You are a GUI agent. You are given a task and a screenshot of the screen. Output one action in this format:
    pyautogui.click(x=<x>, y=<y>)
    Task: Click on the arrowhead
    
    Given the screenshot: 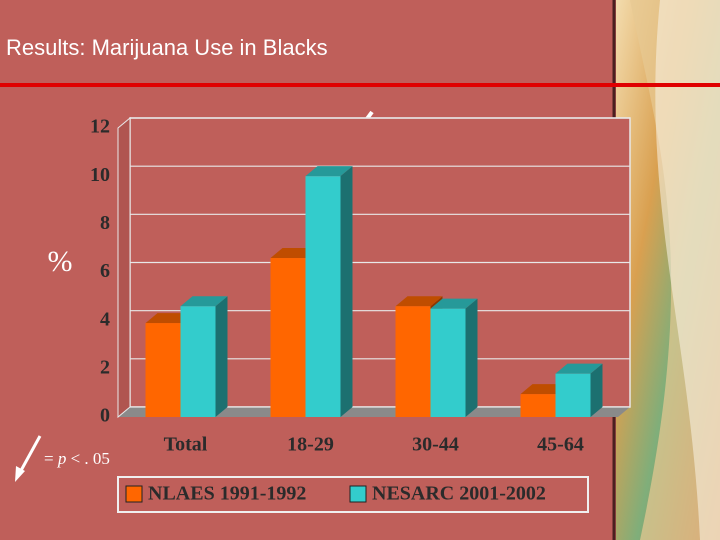 What is the action you would take?
    pyautogui.click(x=20, y=474)
    